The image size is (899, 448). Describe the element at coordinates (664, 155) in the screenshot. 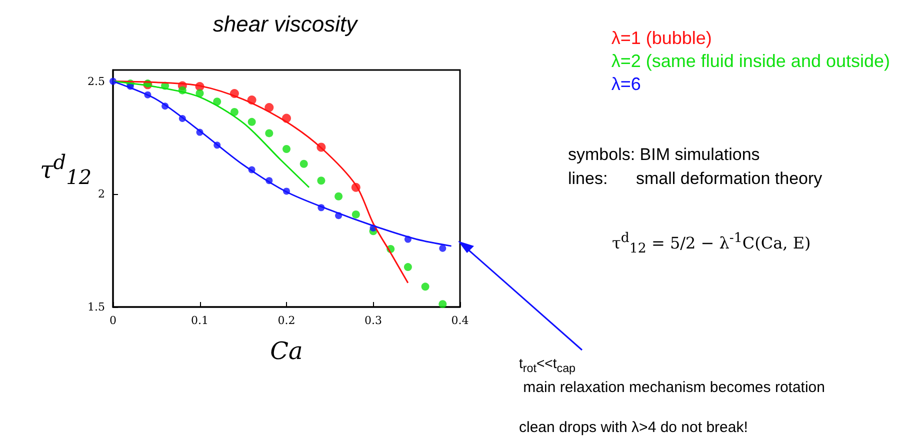

I see `text: symbols: BIM simulations` at that location.